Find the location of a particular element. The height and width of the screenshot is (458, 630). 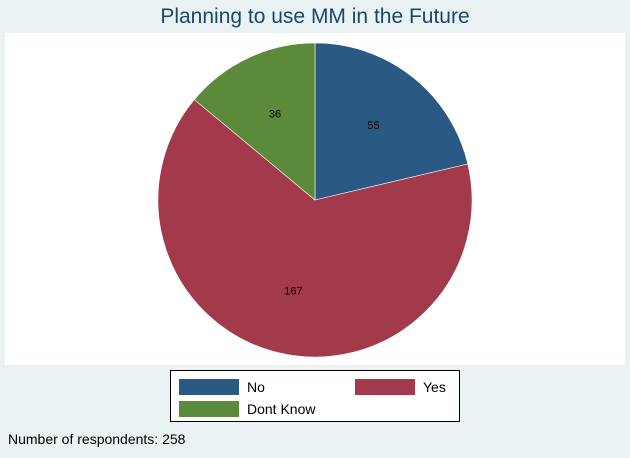

legend-item-no: No is located at coordinates (222, 387).